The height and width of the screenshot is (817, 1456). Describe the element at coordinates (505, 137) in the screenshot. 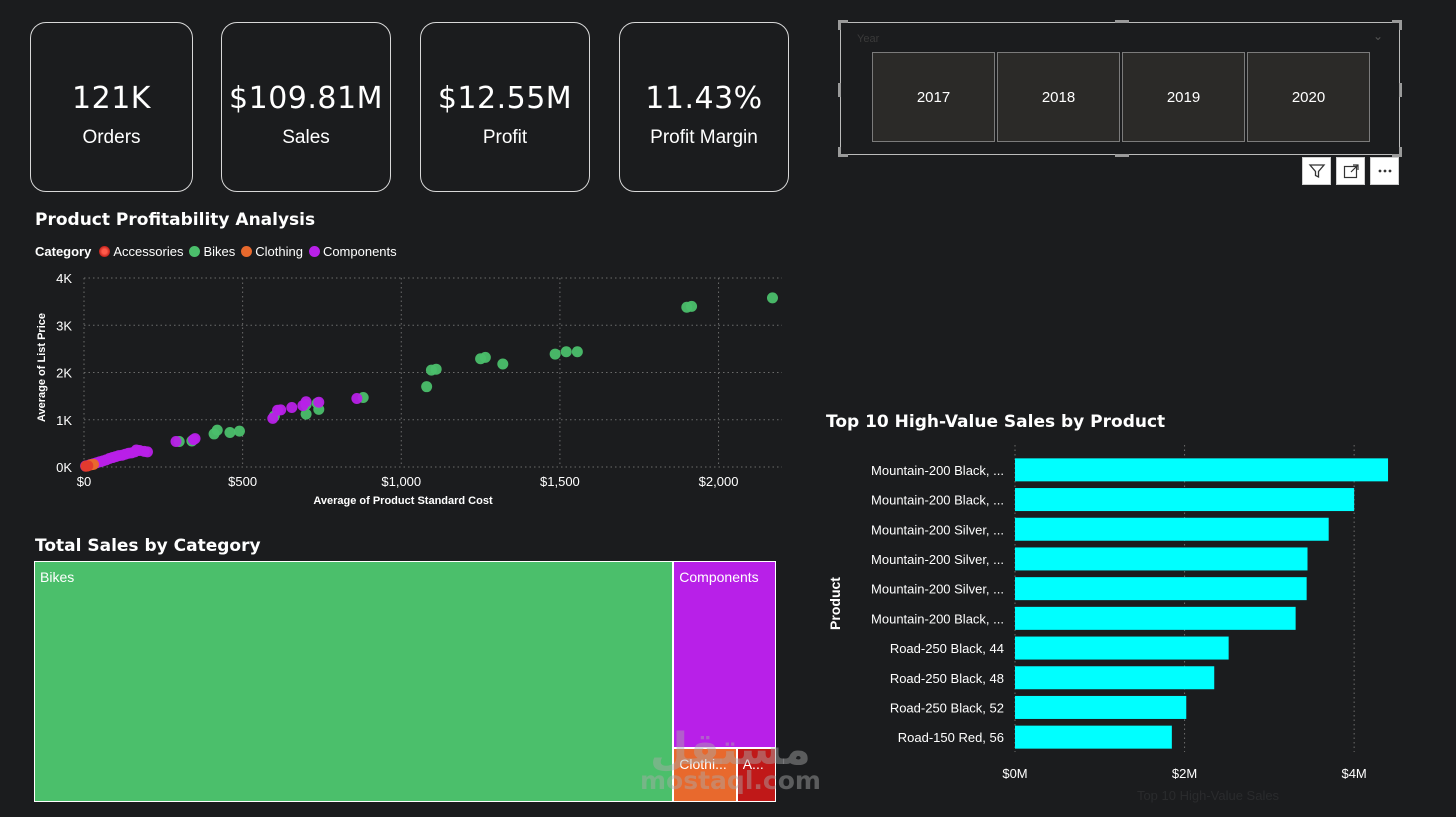

I see `kpi-label: Profit` at that location.